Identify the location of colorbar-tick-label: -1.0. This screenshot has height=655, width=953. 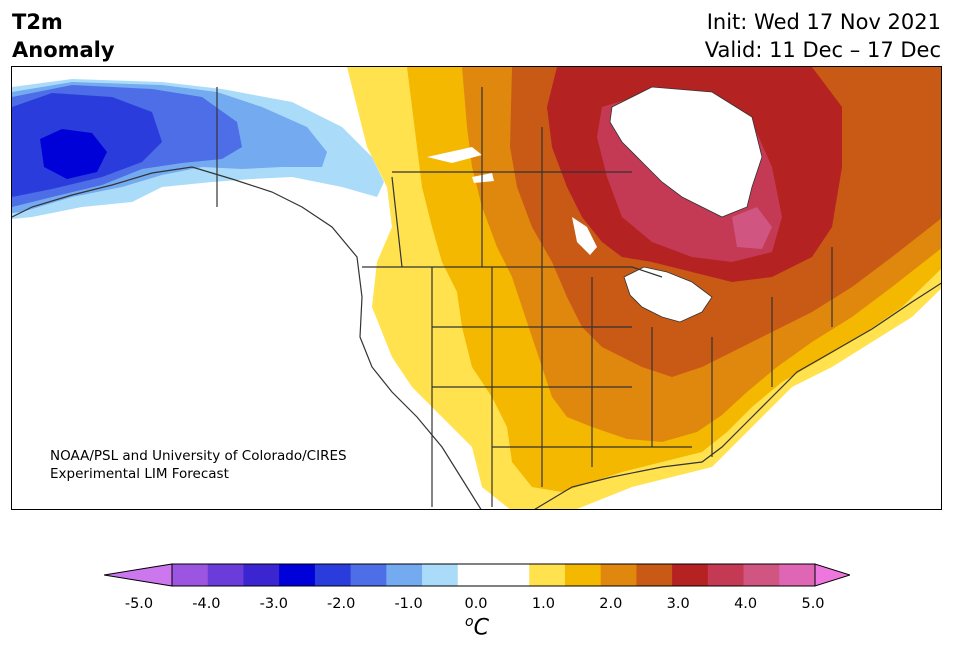
(408, 604).